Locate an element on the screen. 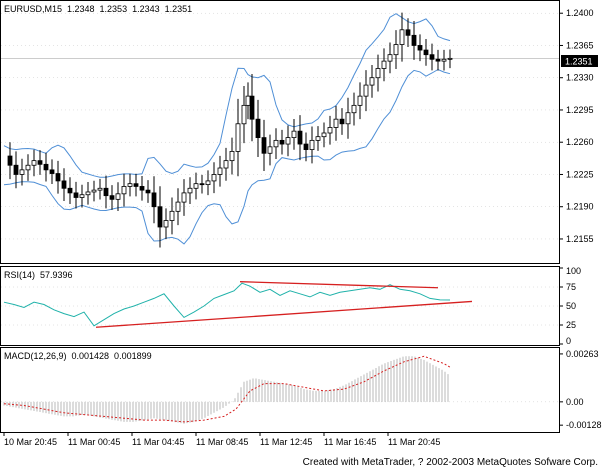 The width and height of the screenshot is (604, 471). rsi-series is located at coordinates (238, 304).